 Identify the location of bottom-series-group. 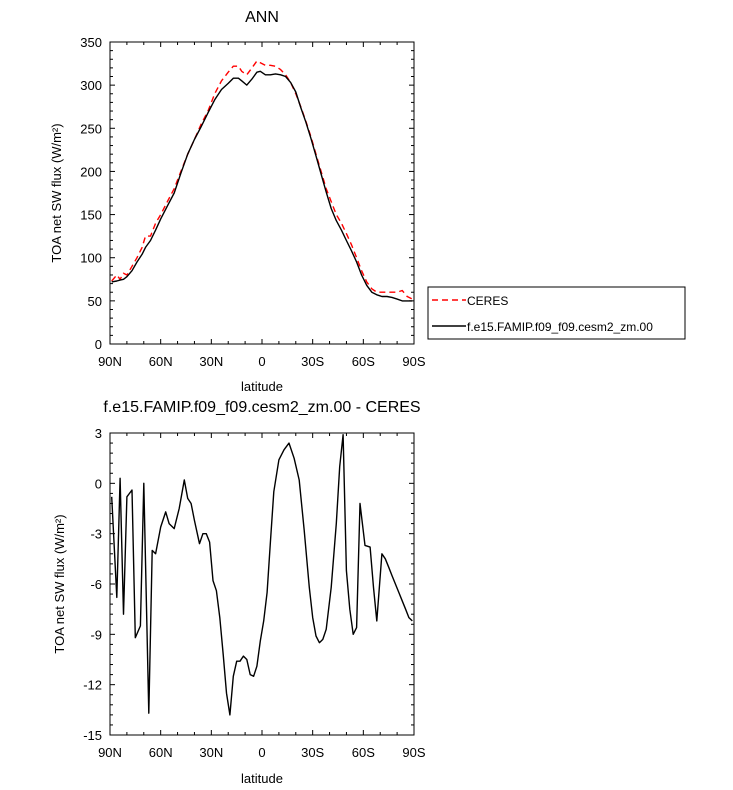
(262, 575).